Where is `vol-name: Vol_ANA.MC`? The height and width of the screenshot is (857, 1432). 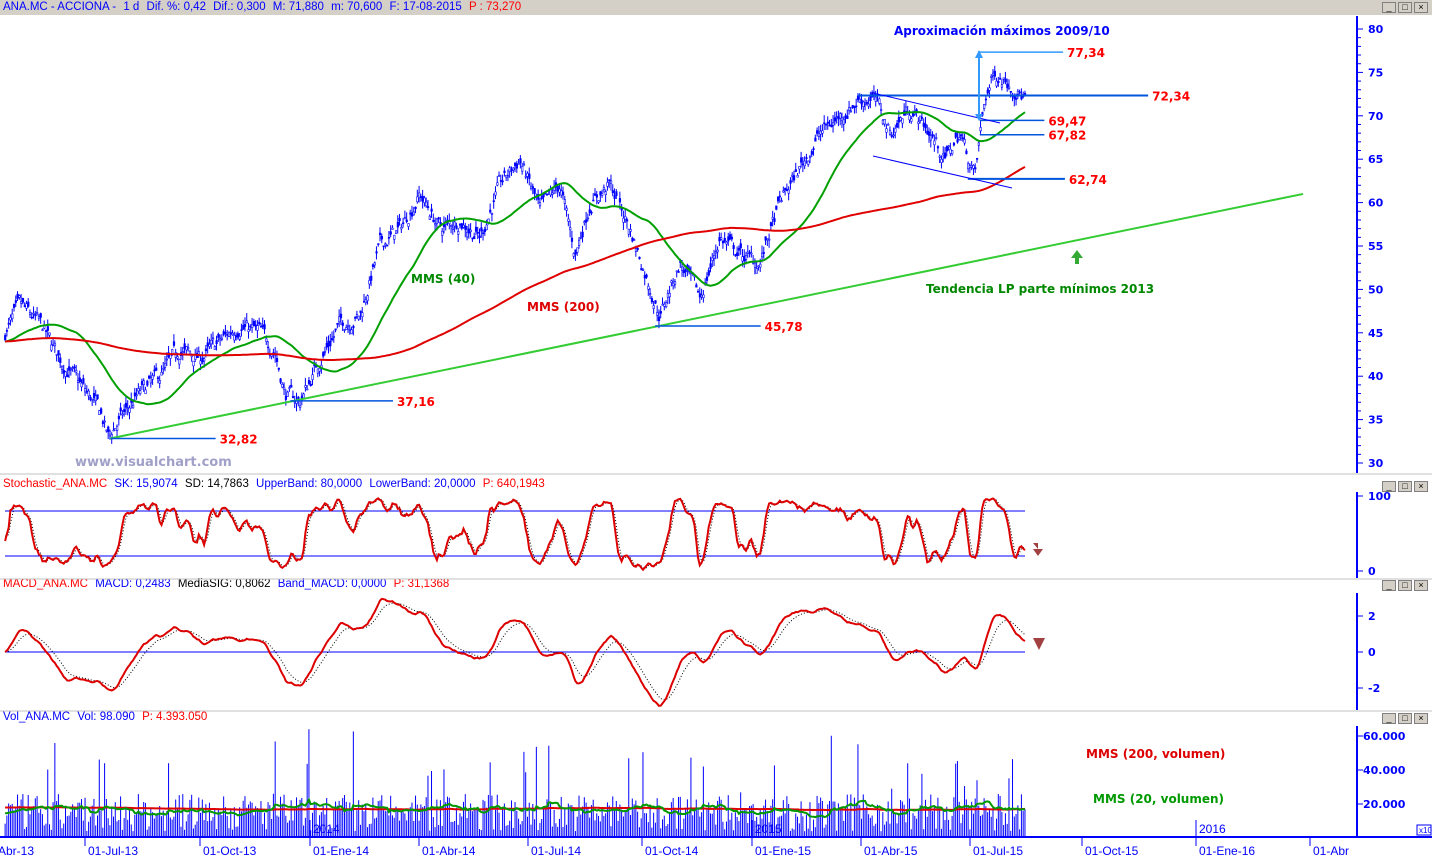 vol-name: Vol_ANA.MC is located at coordinates (37, 717).